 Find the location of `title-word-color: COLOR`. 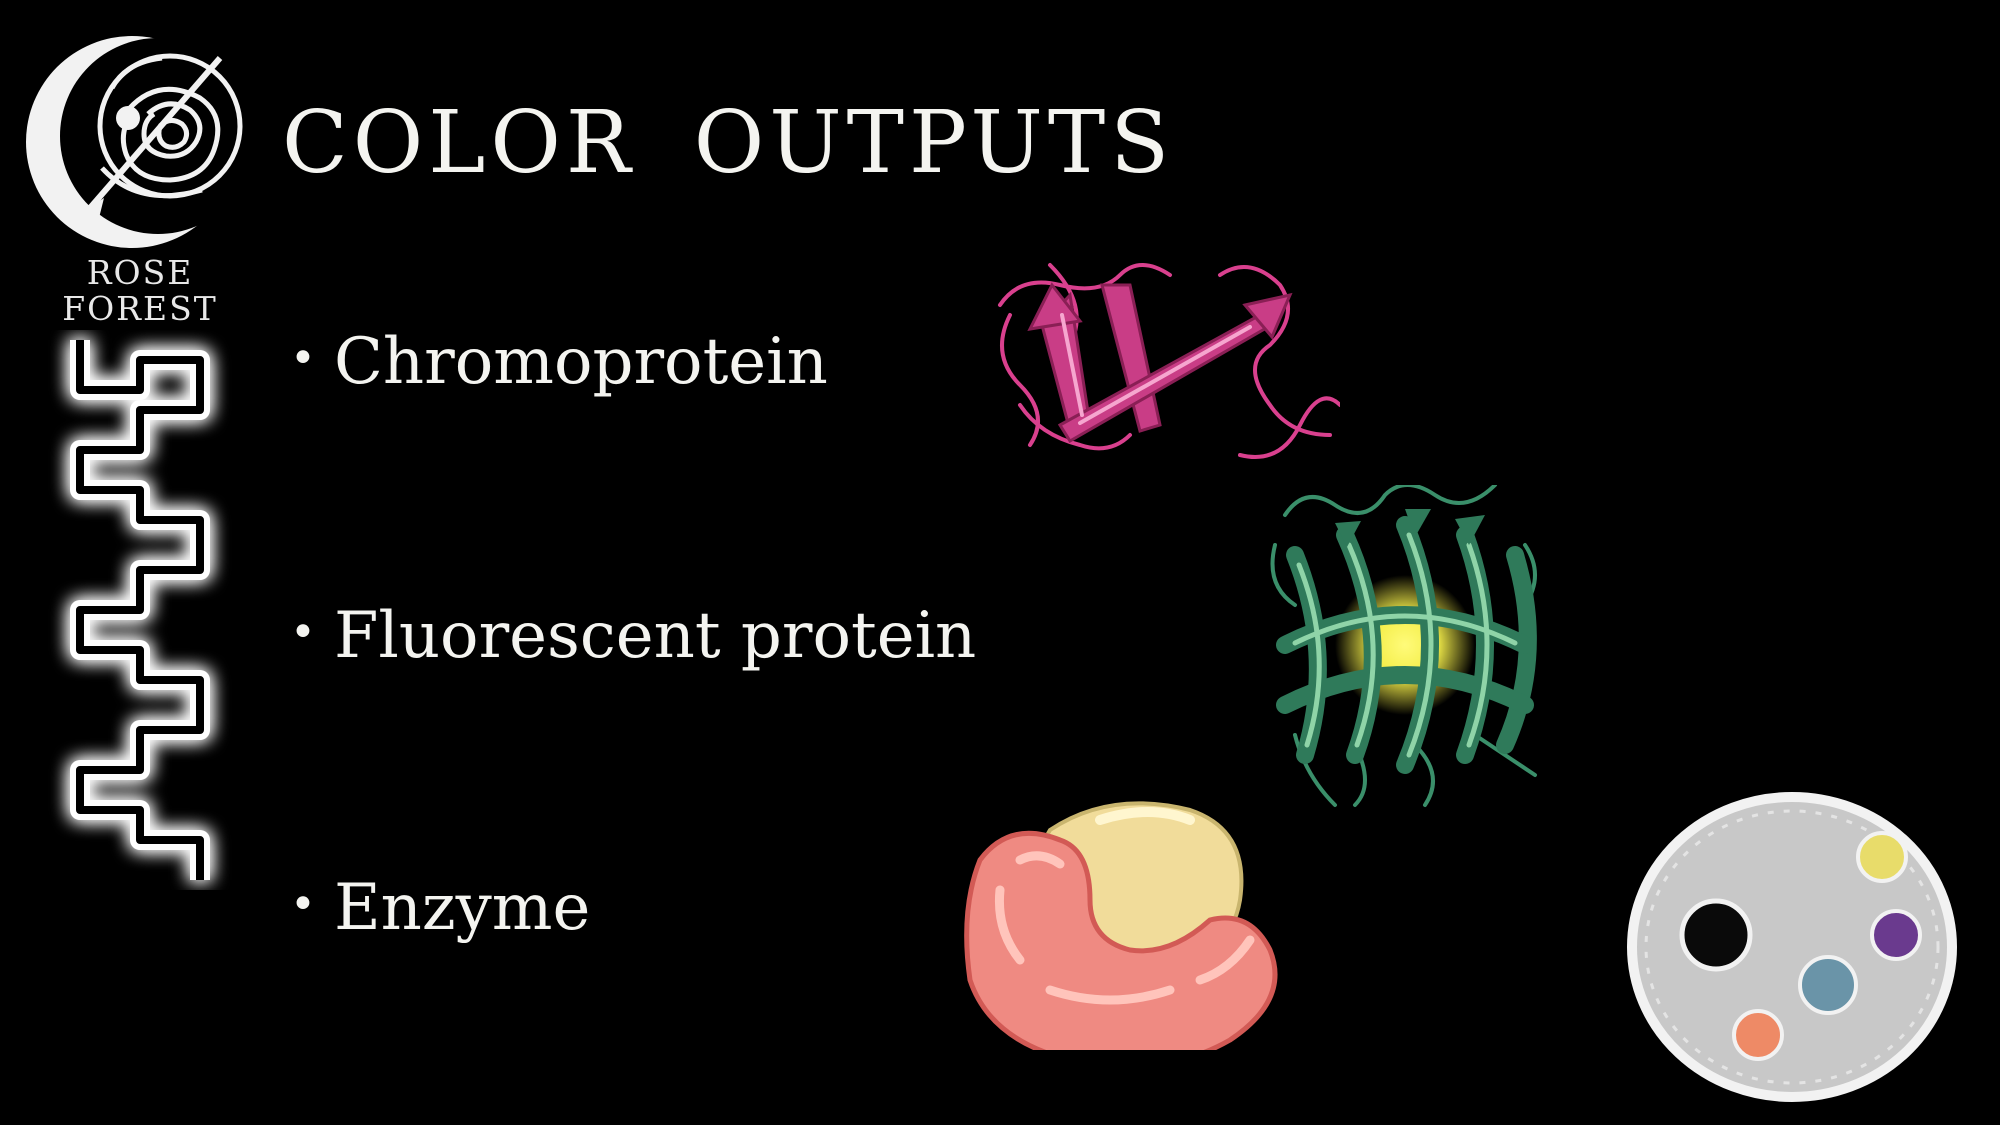

title-word-color: COLOR is located at coordinates (459, 143).